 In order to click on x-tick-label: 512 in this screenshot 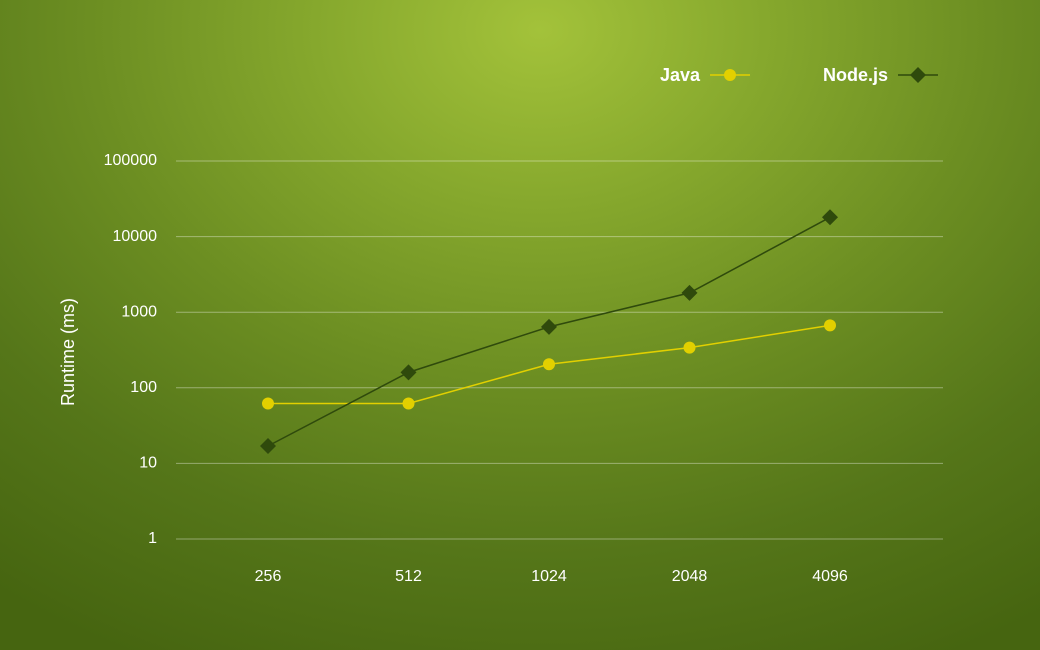, I will do `click(408, 576)`.